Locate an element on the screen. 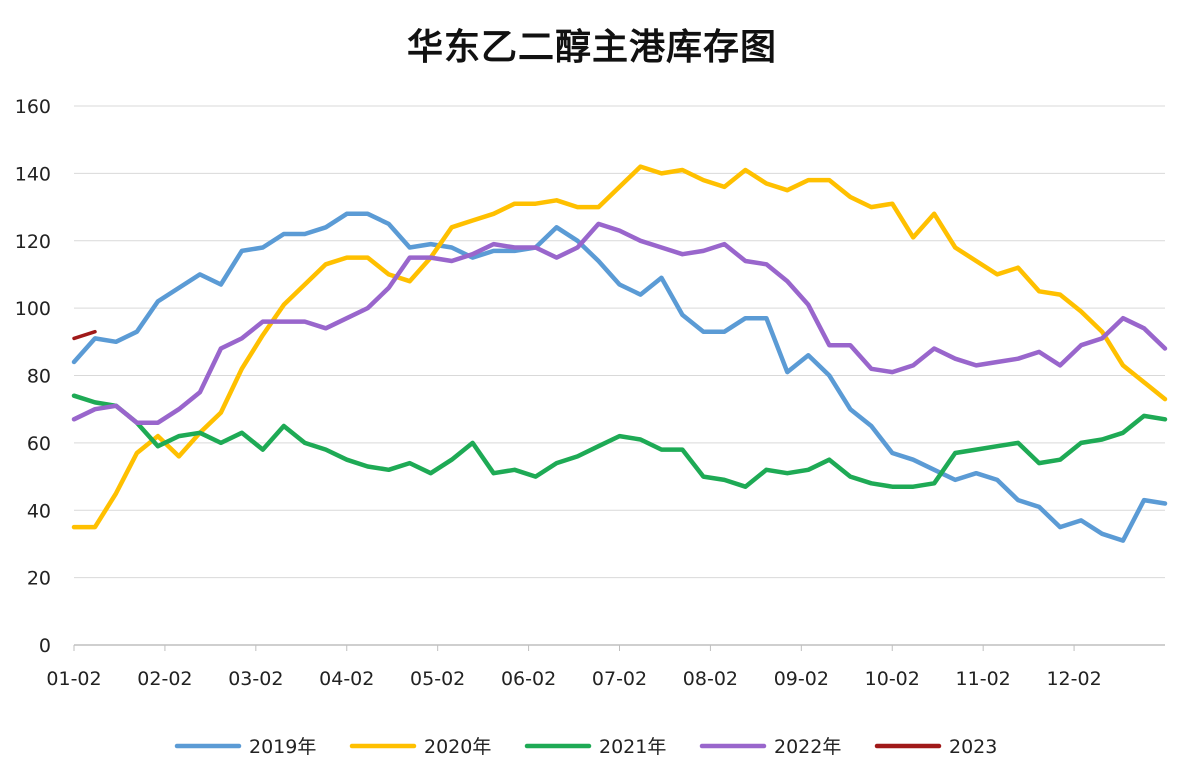  legend-item-1: 2019年 is located at coordinates (245, 747).